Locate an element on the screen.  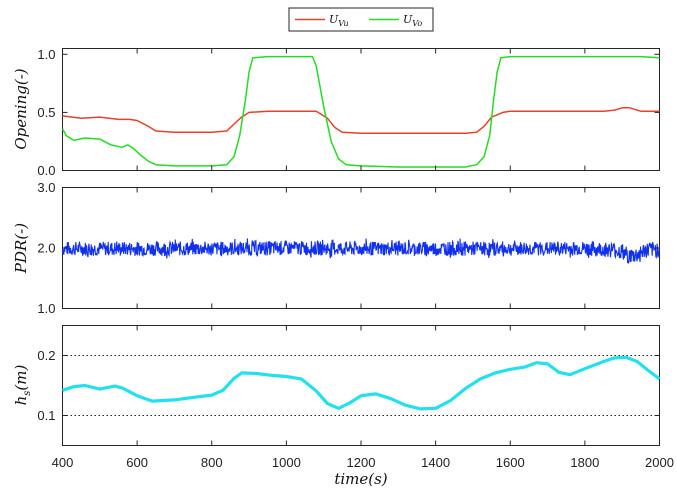
panel-hs-gridlines is located at coordinates (361, 385).